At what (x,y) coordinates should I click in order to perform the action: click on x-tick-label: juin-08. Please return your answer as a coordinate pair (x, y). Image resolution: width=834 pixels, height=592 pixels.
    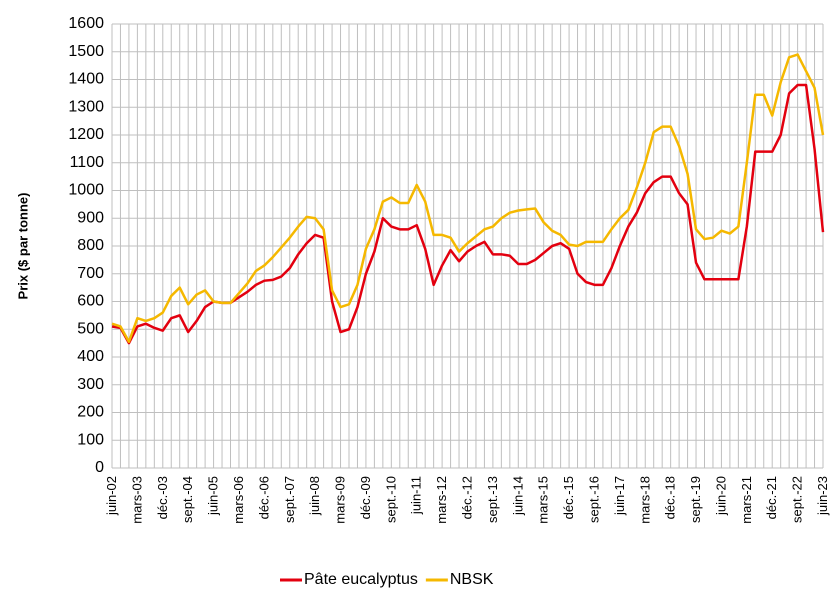
    Looking at the image, I should click on (314, 496).